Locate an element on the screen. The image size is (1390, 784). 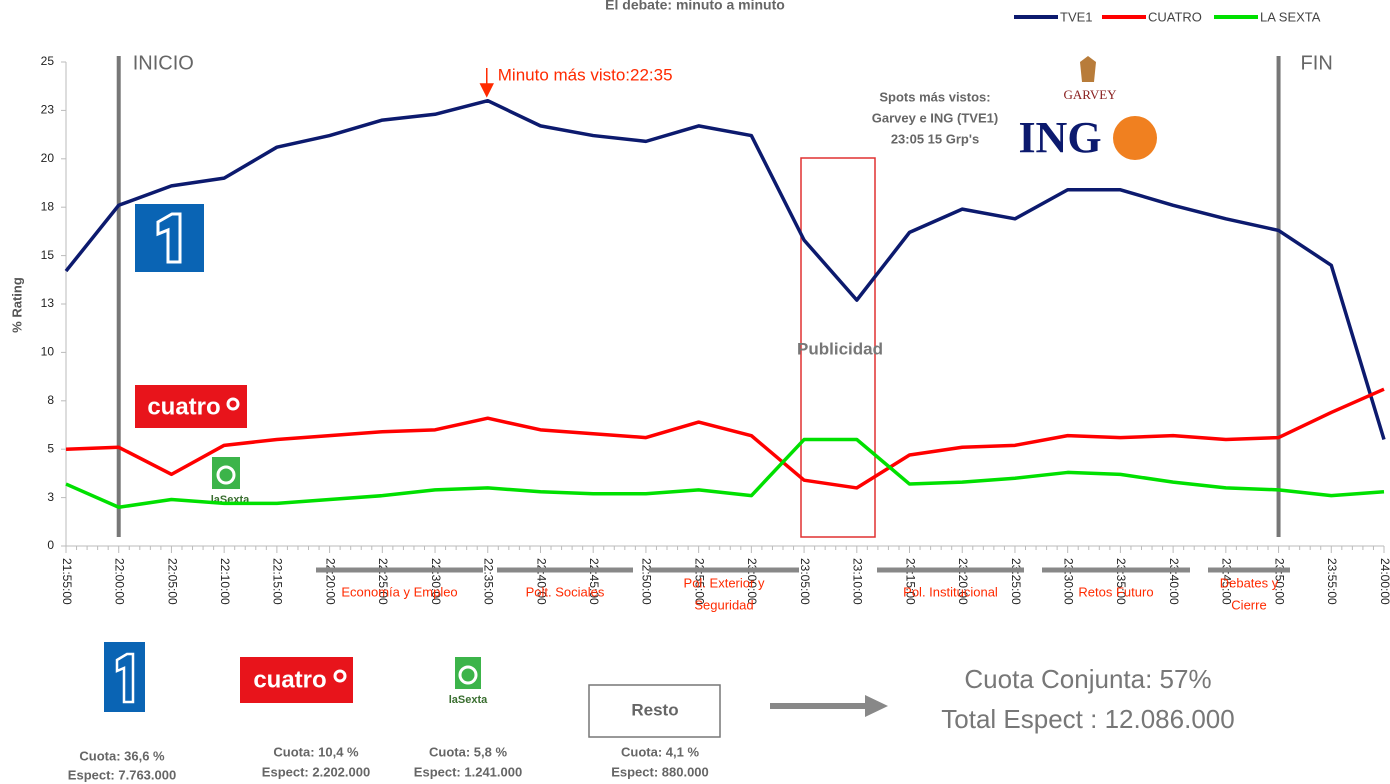
y-tick-label: 25 is located at coordinates (48, 61).